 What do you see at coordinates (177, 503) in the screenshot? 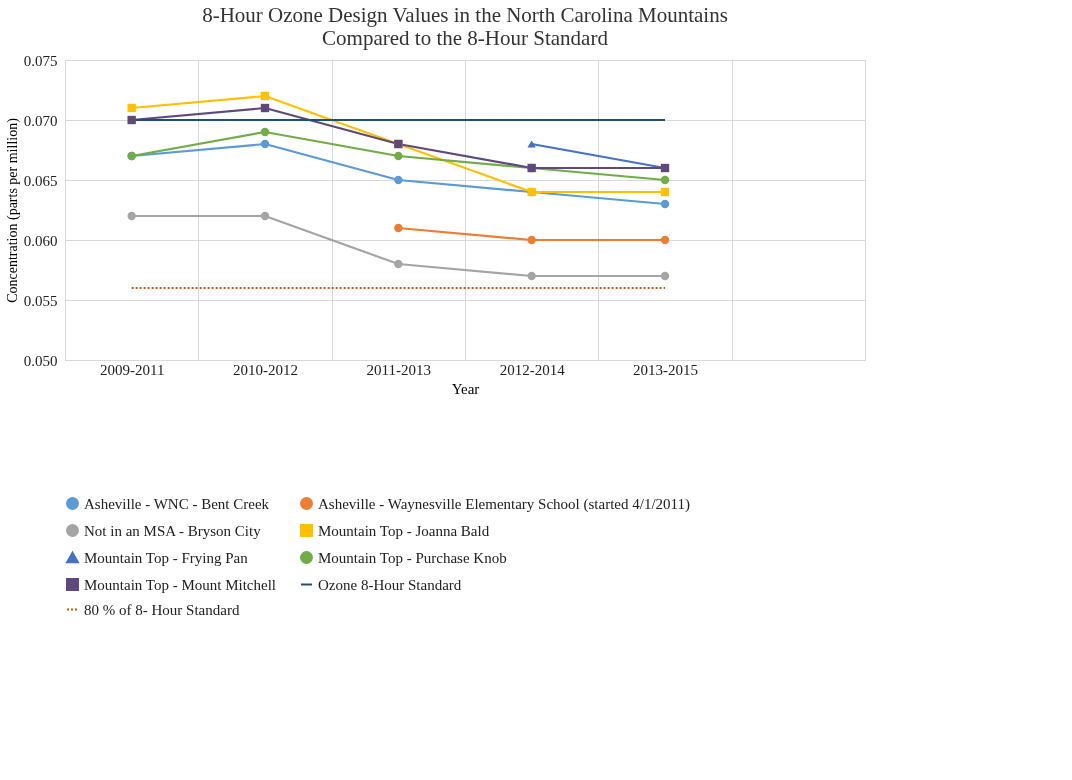
I see `legend-label: Asheville - WNC - Bent Creek` at bounding box center [177, 503].